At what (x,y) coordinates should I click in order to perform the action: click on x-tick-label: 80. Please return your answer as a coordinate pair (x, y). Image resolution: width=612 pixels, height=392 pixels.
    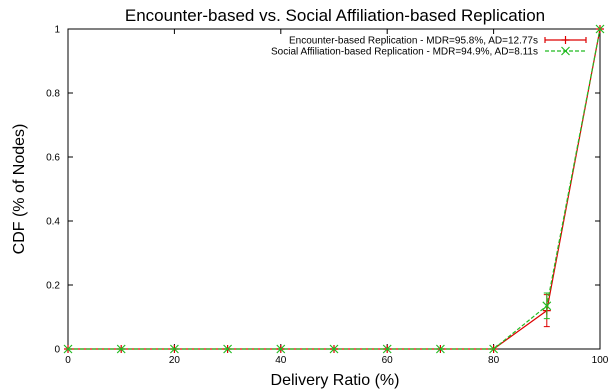
    Looking at the image, I should click on (494, 360).